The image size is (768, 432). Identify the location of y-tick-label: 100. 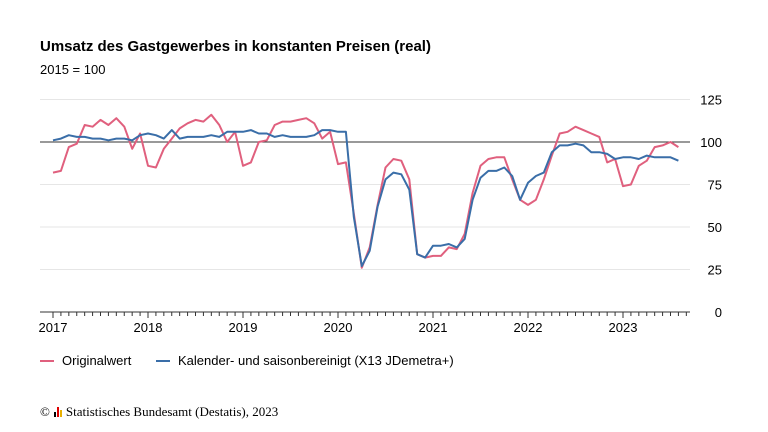
(711, 142).